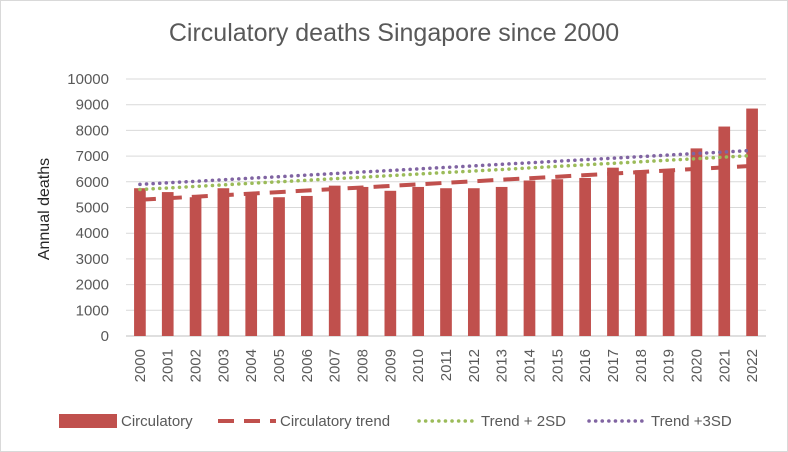  Describe the element at coordinates (585, 365) in the screenshot. I see `x-tick-label: 2016` at that location.